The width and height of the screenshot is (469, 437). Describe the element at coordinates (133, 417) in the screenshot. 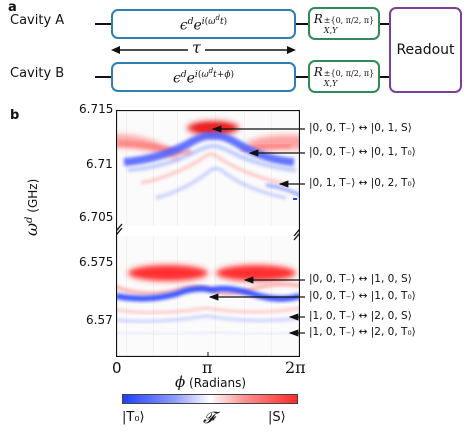

I see `colorbar-label-left: |T₀⟩` at that location.